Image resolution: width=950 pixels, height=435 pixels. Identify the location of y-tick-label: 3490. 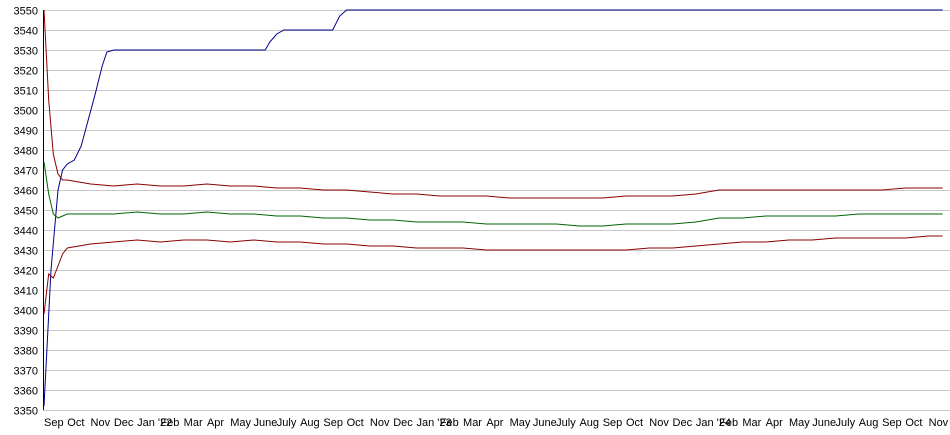
(26, 132).